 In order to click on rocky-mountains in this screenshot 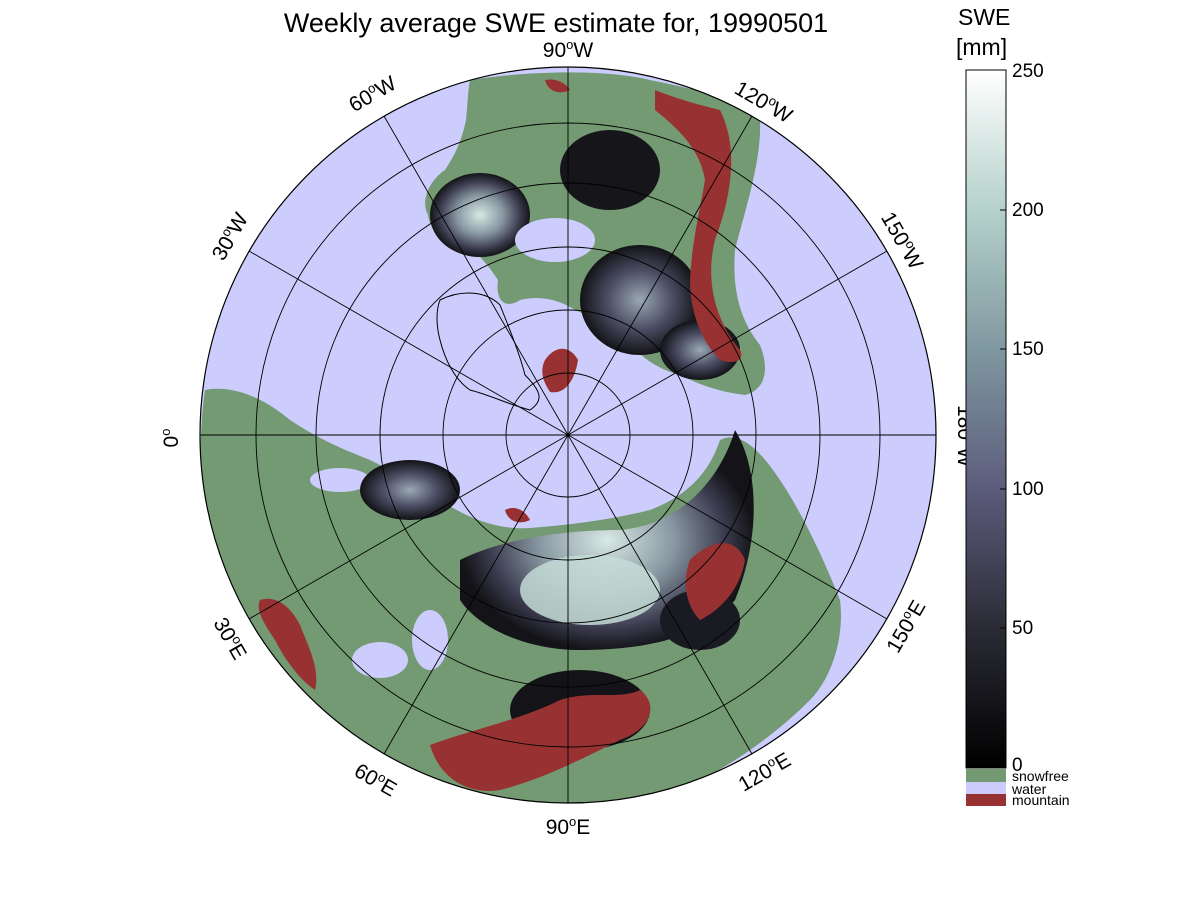, I will do `click(698, 226)`.